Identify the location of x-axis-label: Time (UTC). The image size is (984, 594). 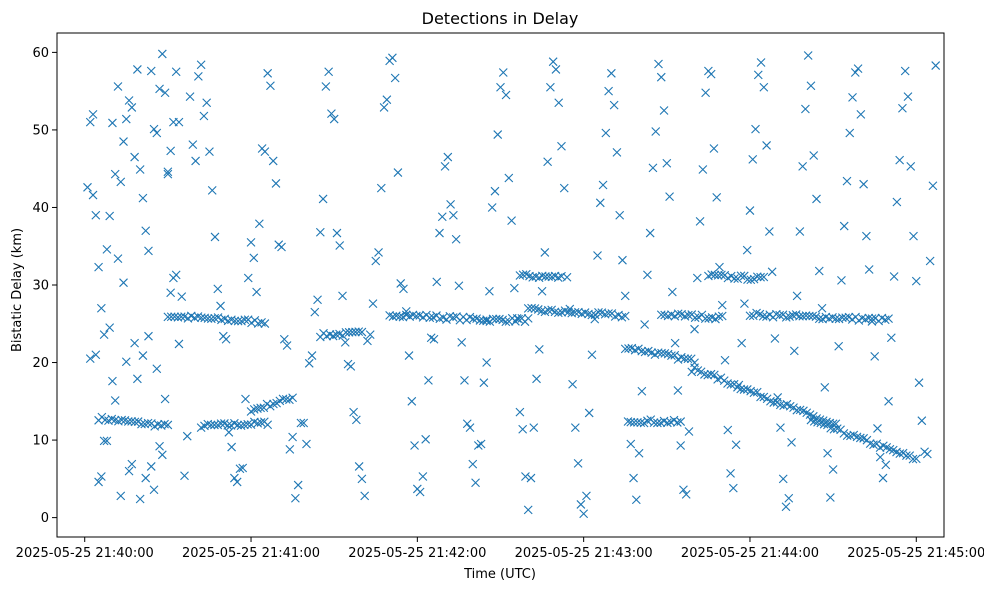
(499, 574).